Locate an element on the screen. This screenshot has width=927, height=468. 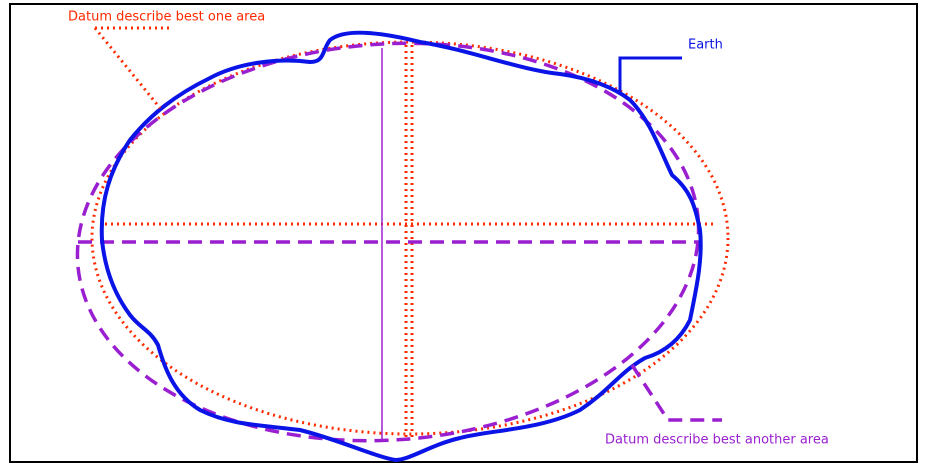
label: Earth is located at coordinates (705, 45).